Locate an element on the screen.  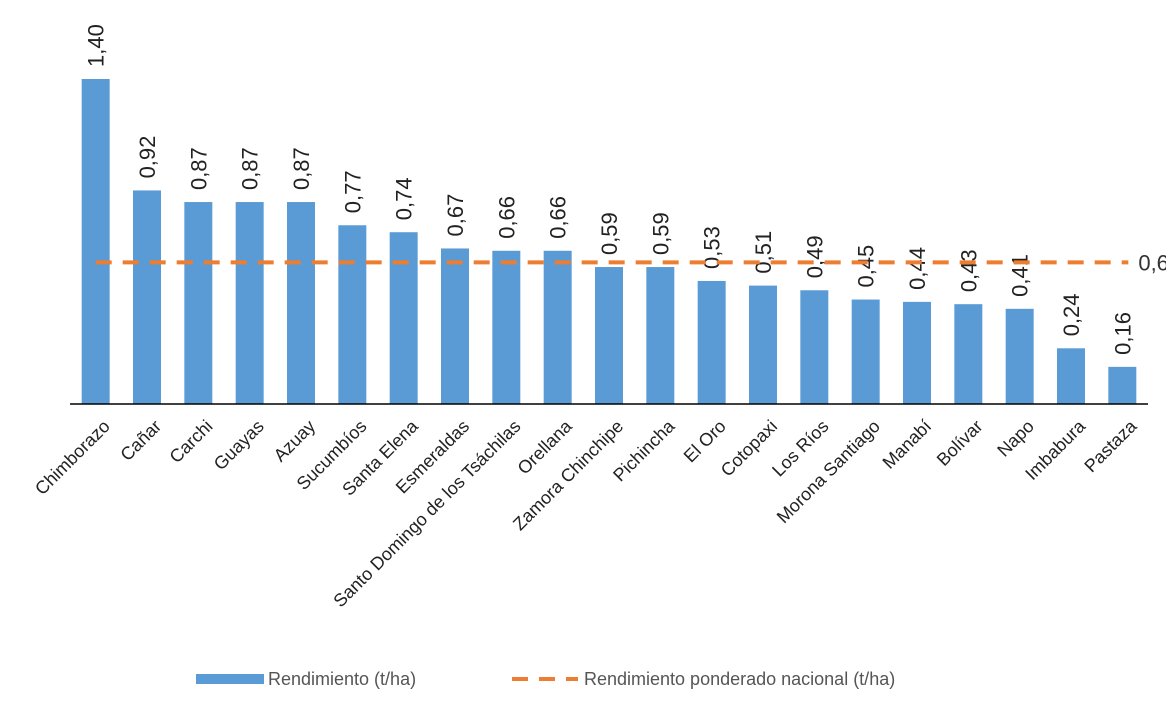
bar-el-oro is located at coordinates (711, 342).